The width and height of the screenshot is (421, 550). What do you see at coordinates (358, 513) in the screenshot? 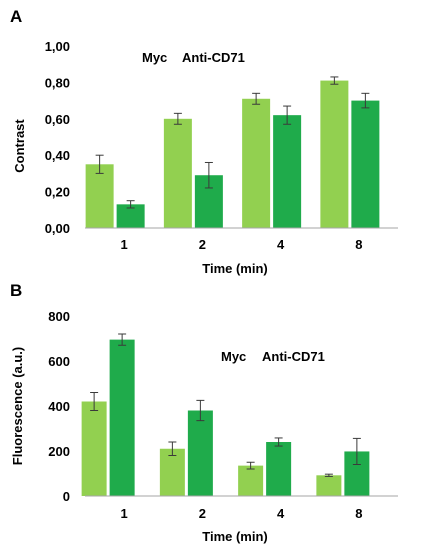
I see `panel-b-x-tick-label: 8` at bounding box center [358, 513].